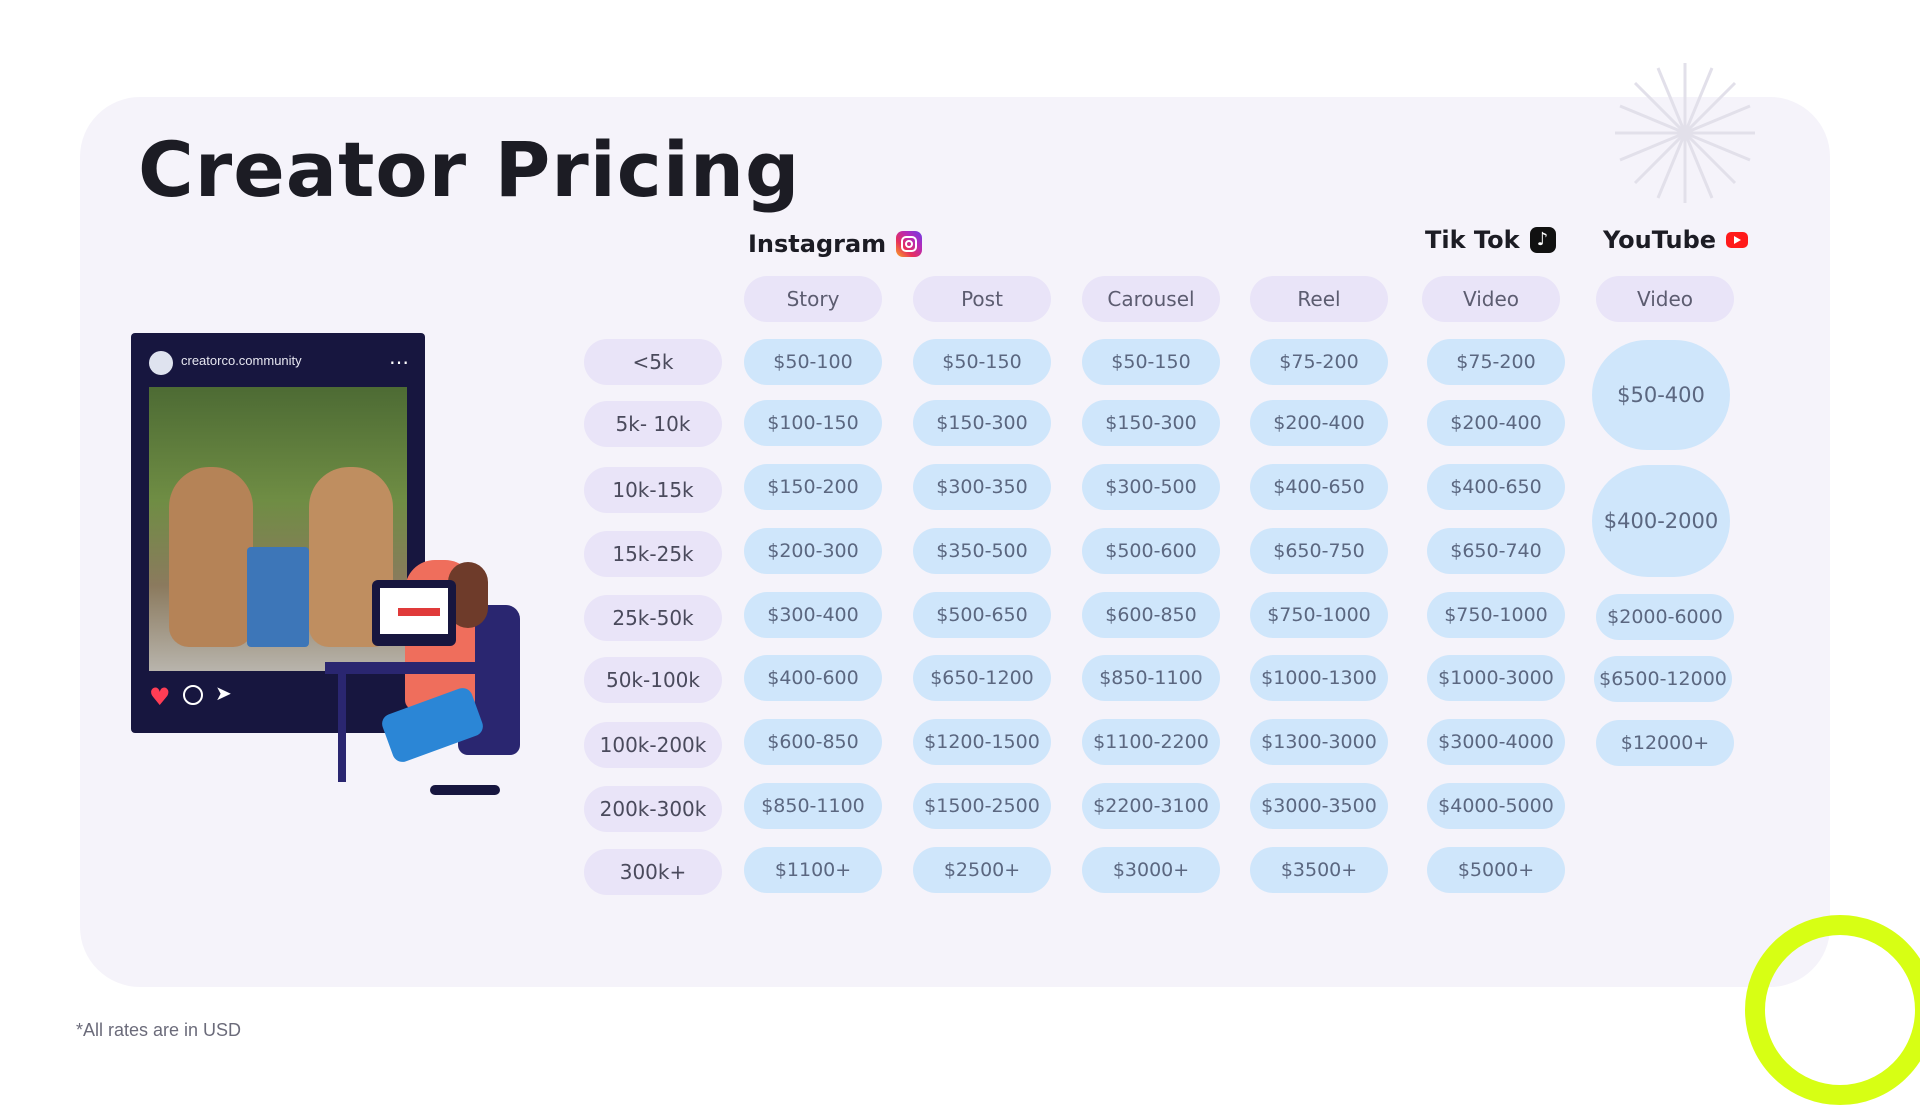  What do you see at coordinates (1319, 742) in the screenshot?
I see `price-reel: $1300-3000` at bounding box center [1319, 742].